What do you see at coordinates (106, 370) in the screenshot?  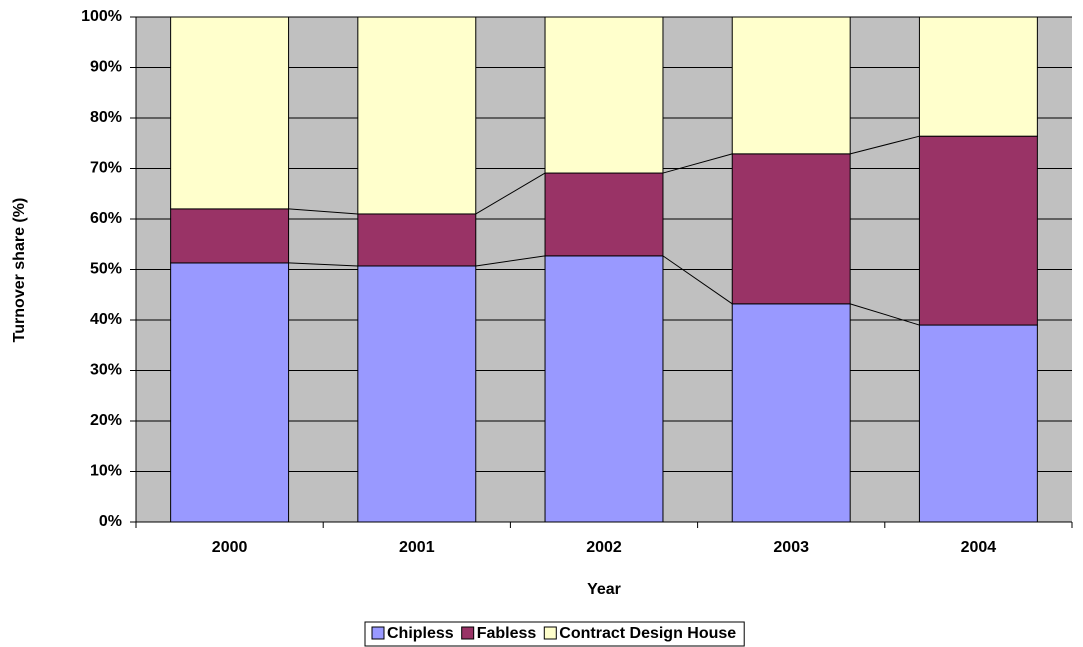 I see `y-tick-label: 30%` at bounding box center [106, 370].